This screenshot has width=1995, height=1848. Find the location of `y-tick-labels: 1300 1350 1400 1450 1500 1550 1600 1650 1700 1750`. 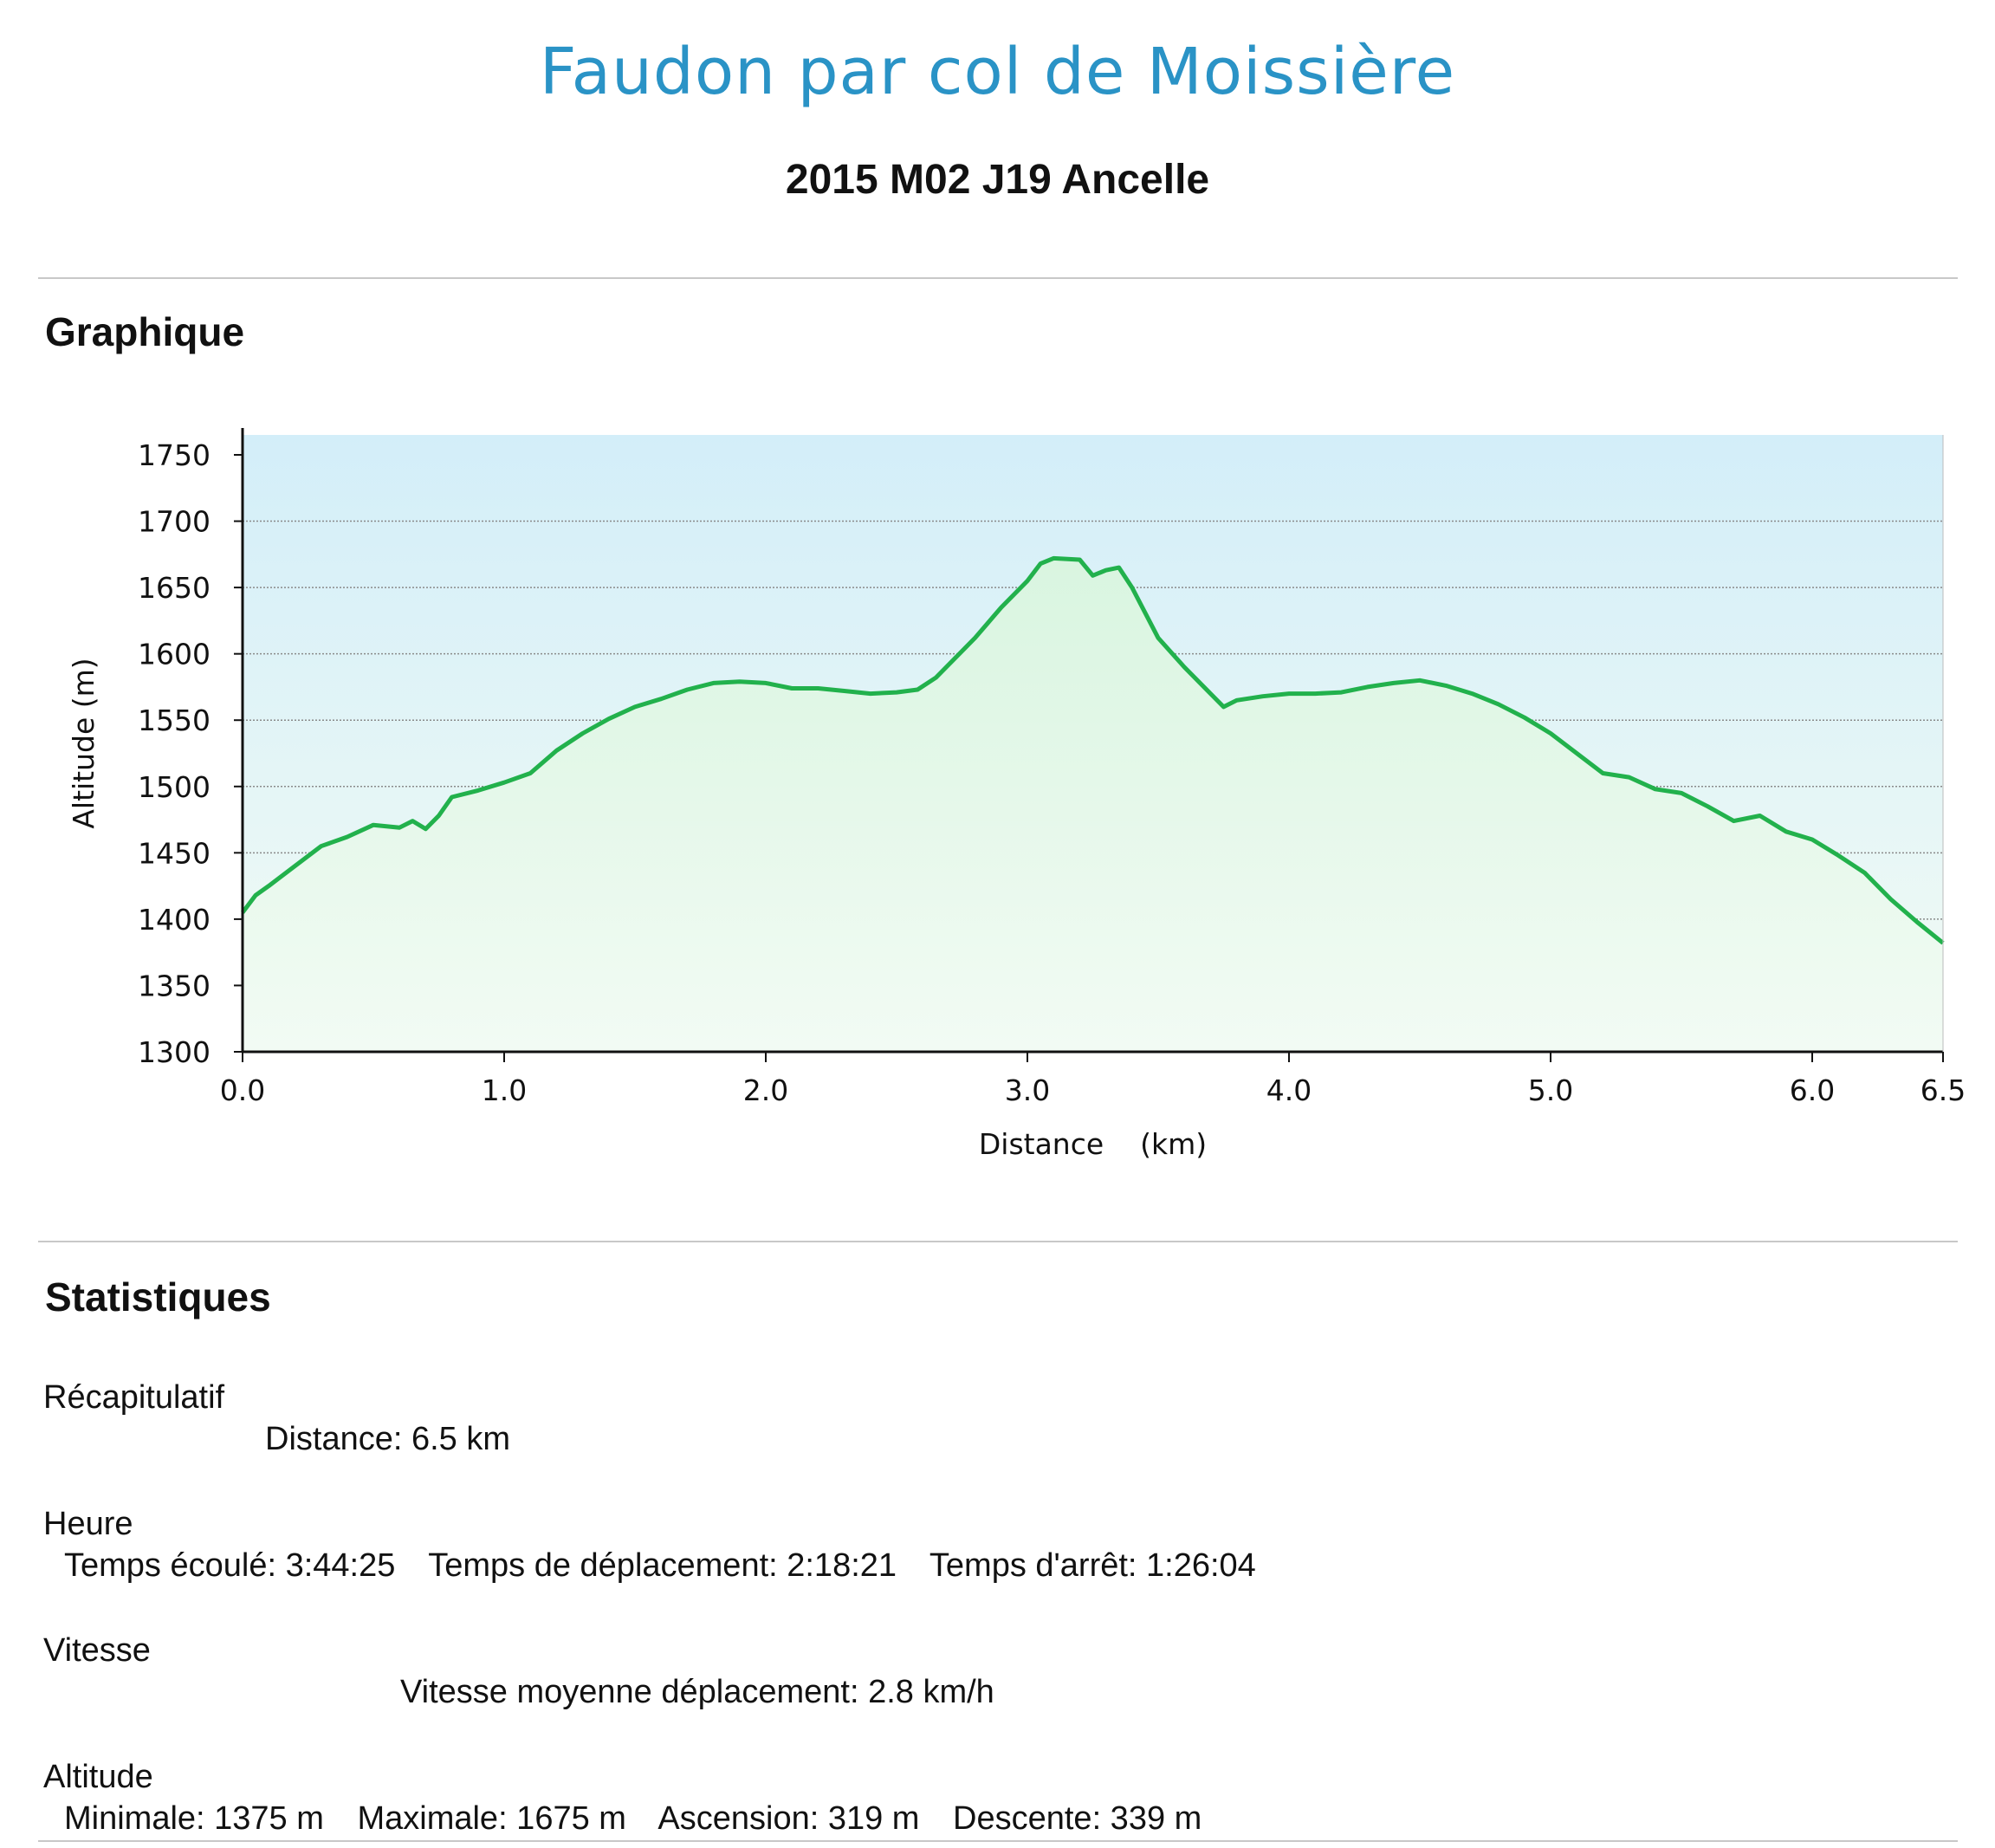

y-tick-labels: 1300 1350 1400 1450 1500 1550 1600 1650 1700 1750 is located at coordinates (190, 754).